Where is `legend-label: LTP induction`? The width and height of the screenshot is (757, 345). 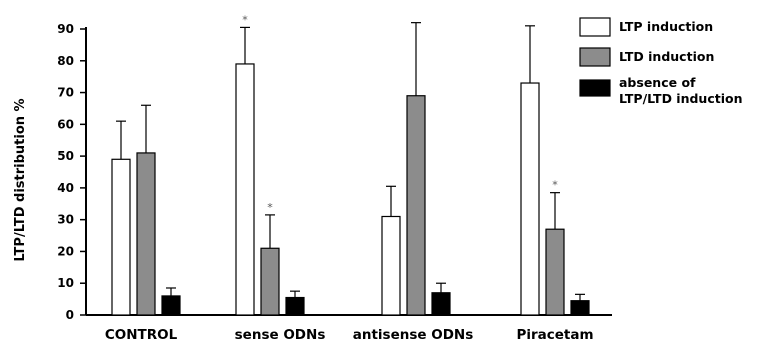 legend-label: LTP induction is located at coordinates (666, 26).